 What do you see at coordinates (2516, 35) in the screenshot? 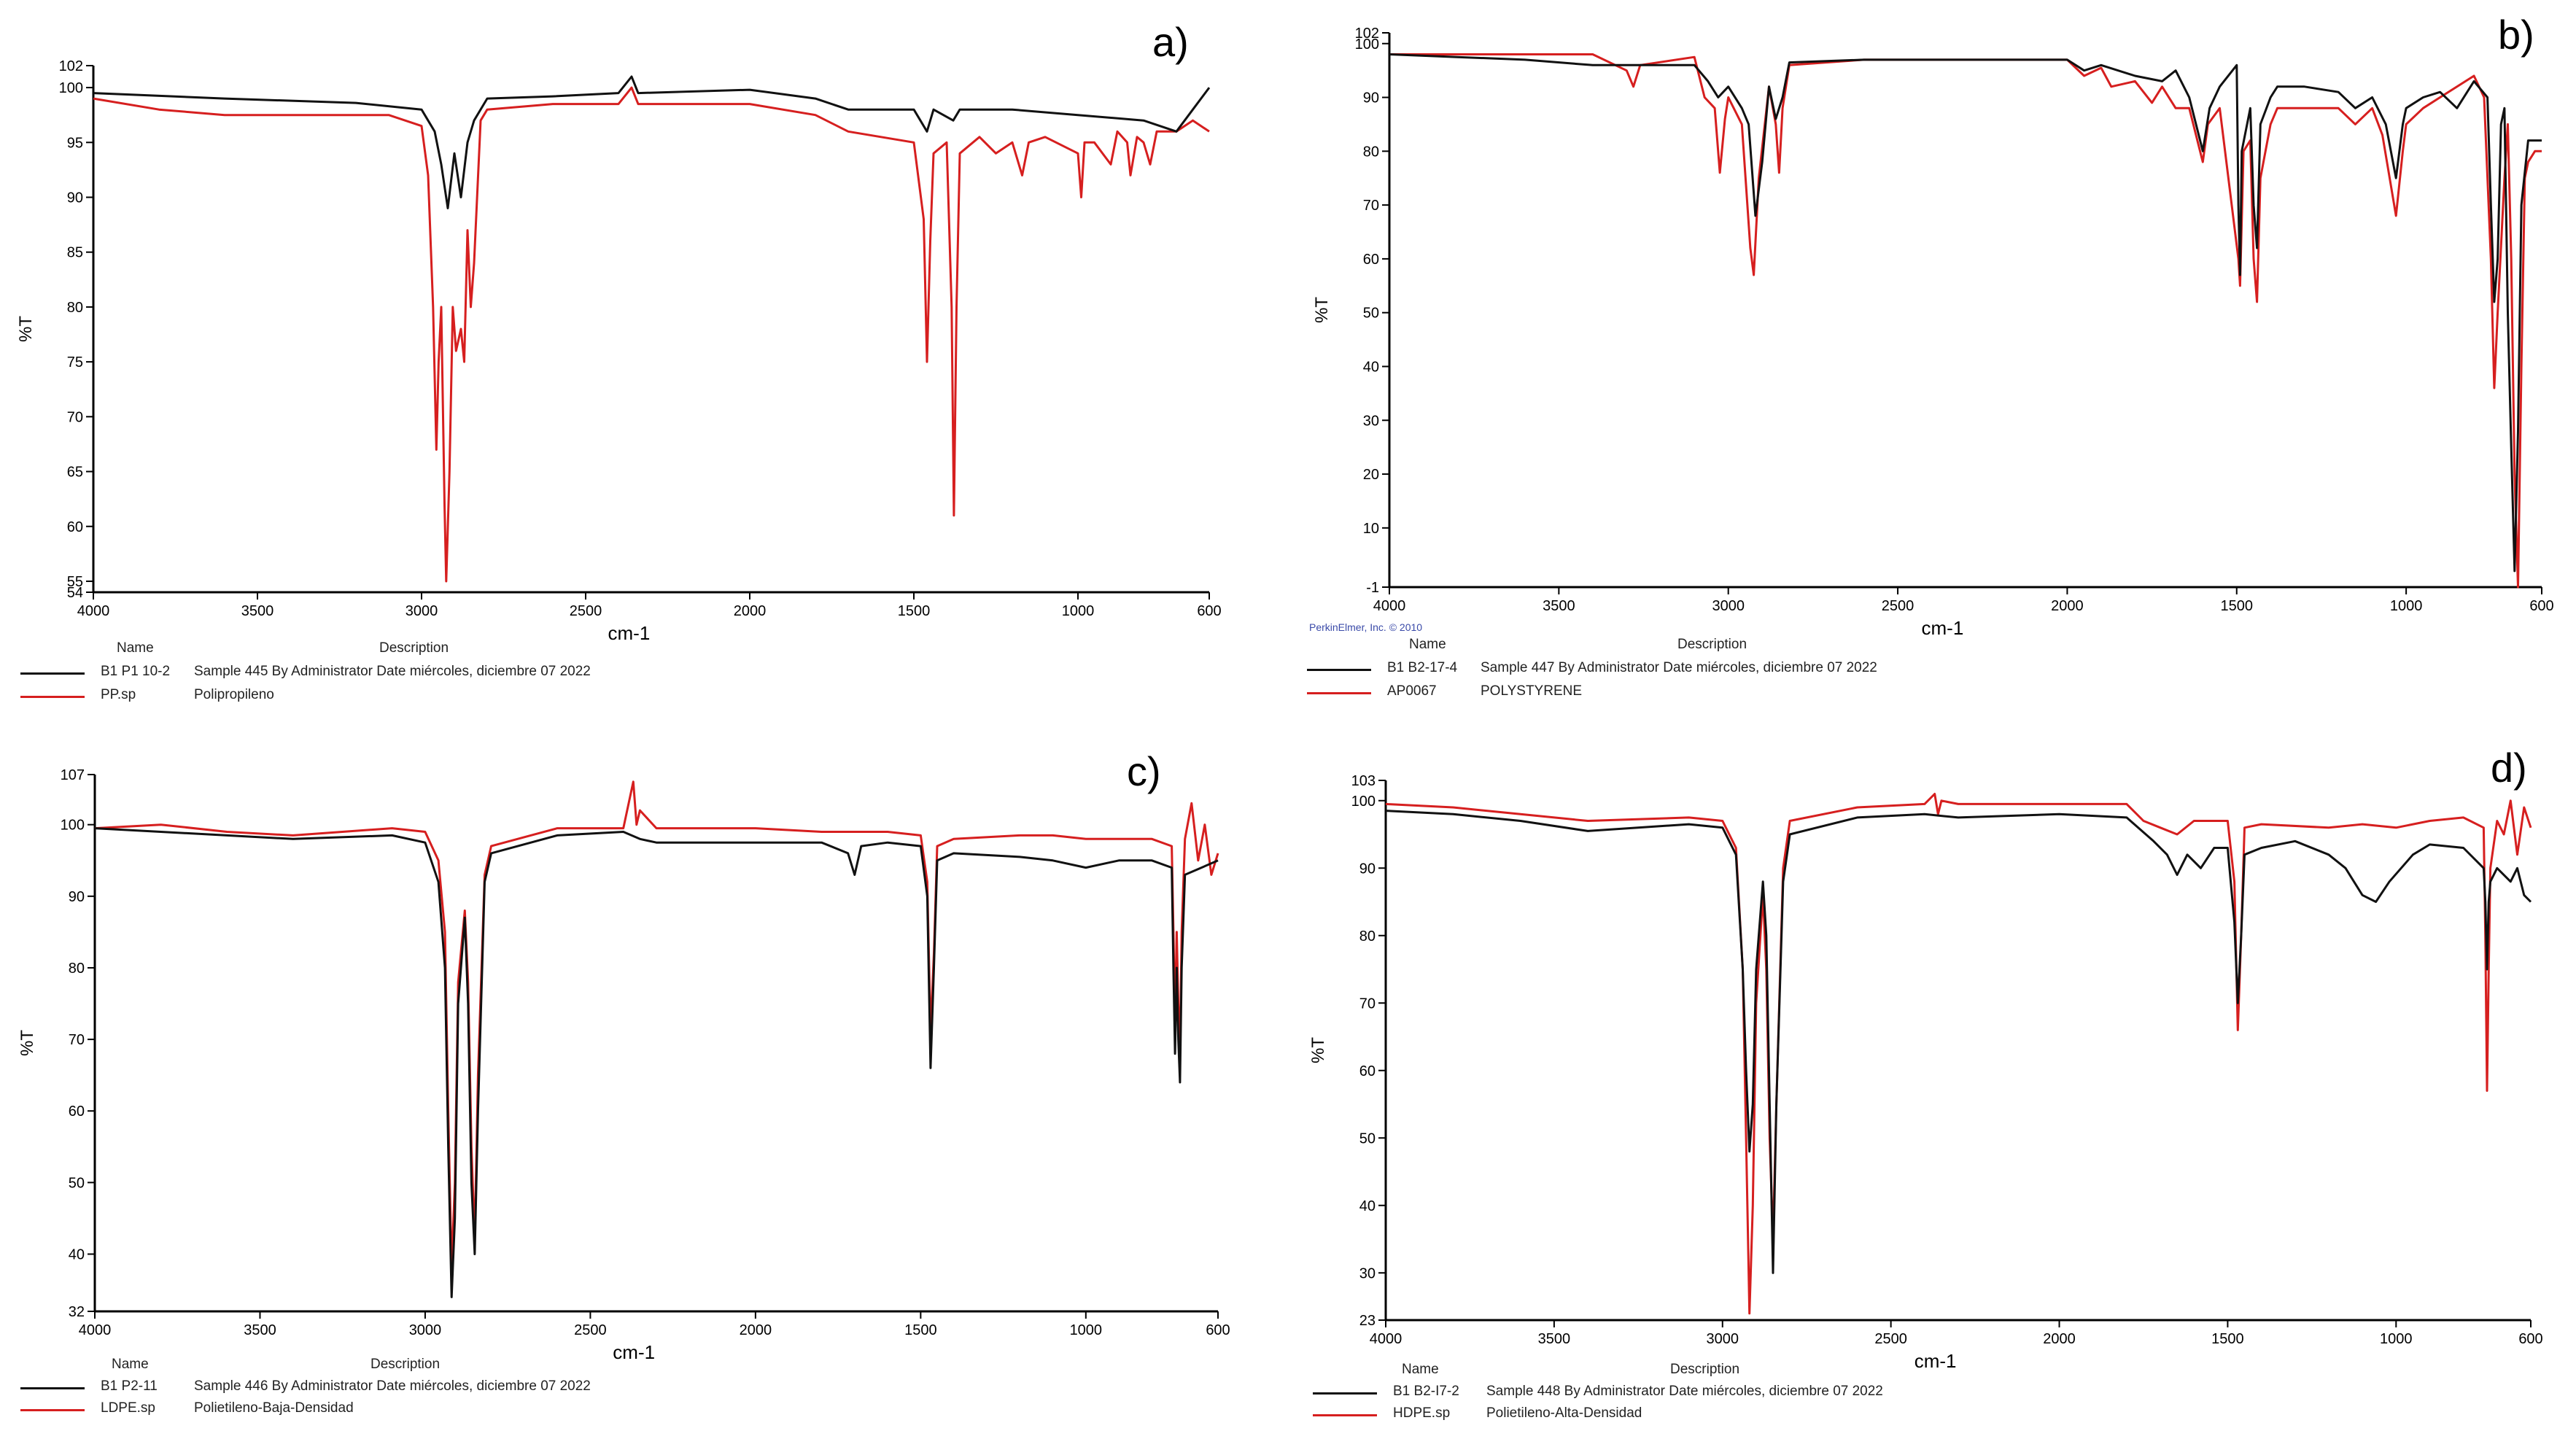
I see `panel-letter-b: b)` at bounding box center [2516, 35].